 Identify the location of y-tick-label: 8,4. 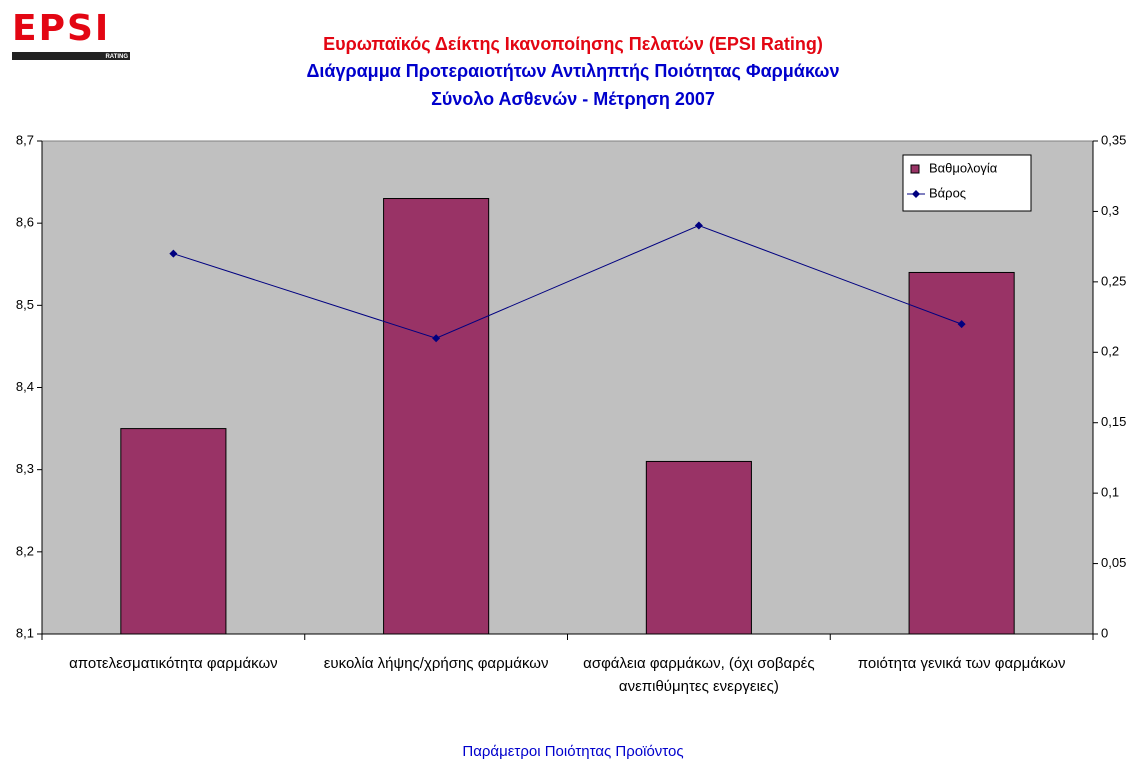
(25, 386).